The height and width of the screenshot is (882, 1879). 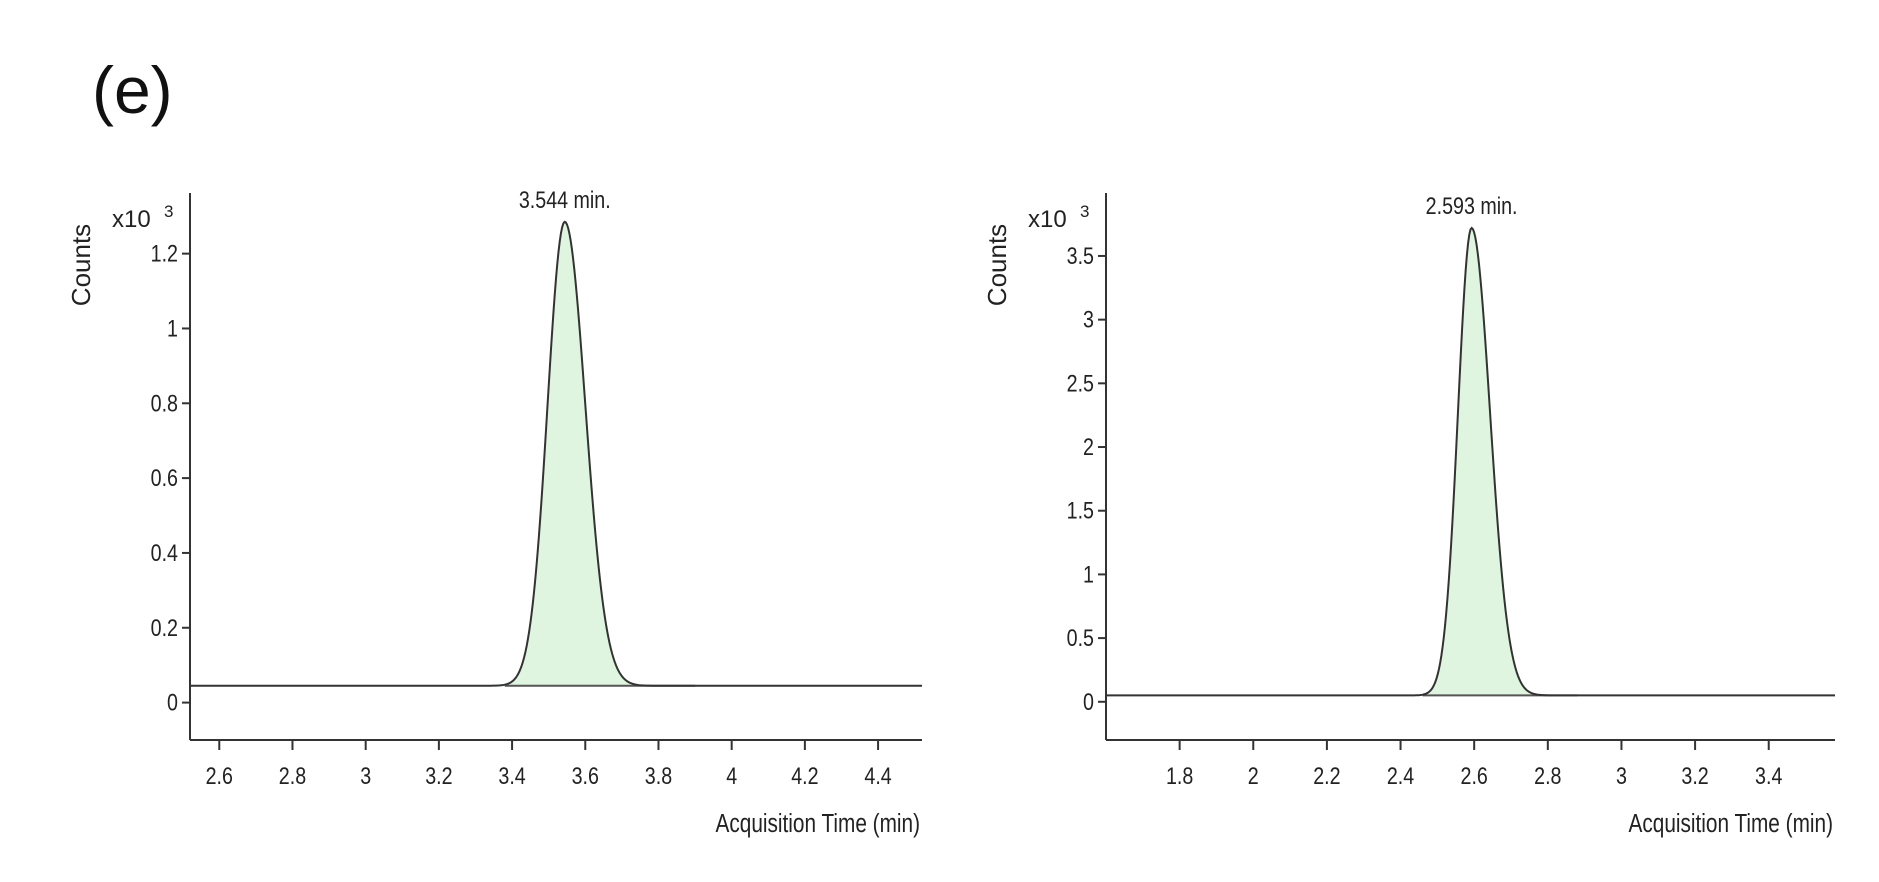 What do you see at coordinates (1080, 255) in the screenshot?
I see `y-tick-label: 3.5` at bounding box center [1080, 255].